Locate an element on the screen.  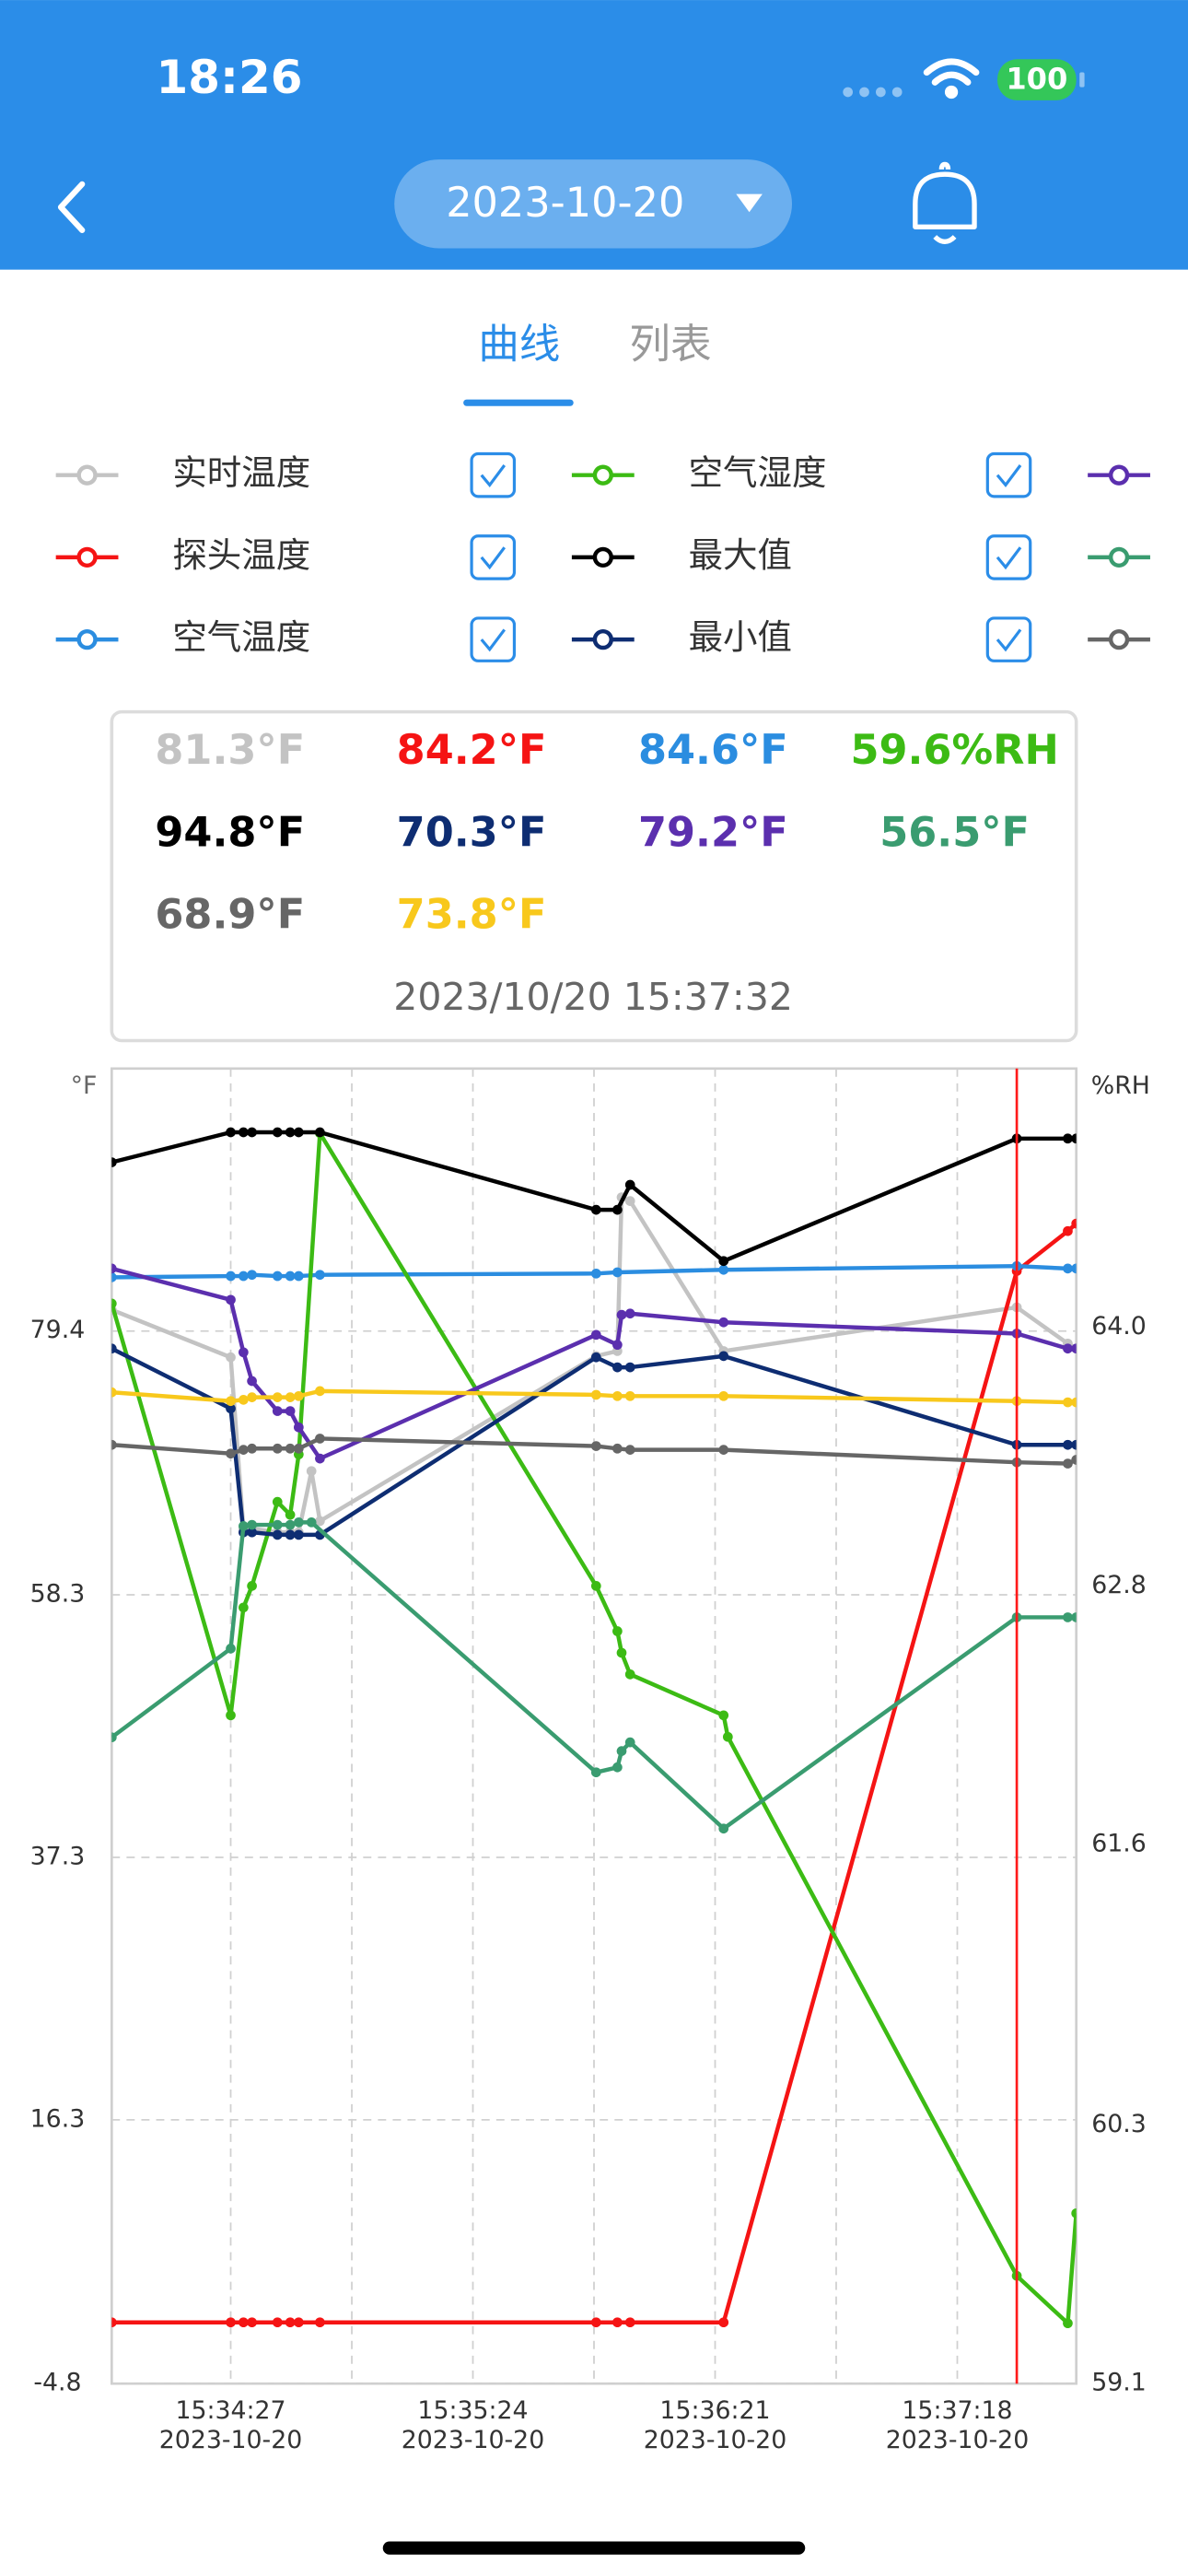
tab-curve: 曲线 is located at coordinates (519, 345).